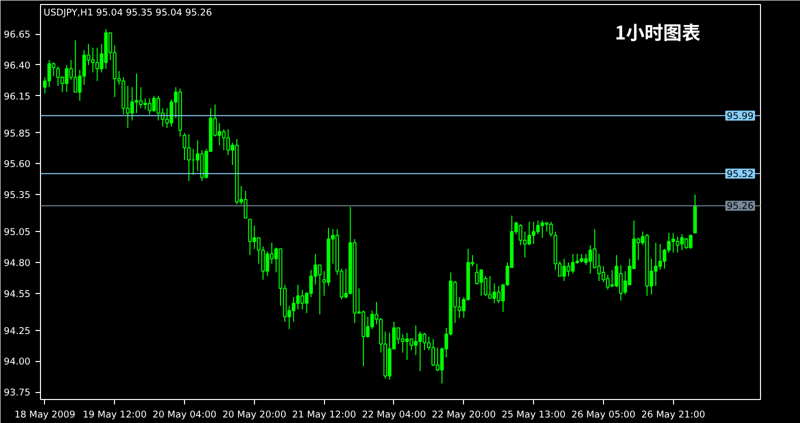  What do you see at coordinates (394, 415) in the screenshot?
I see `x-tick-label: 22 May 04:00` at bounding box center [394, 415].